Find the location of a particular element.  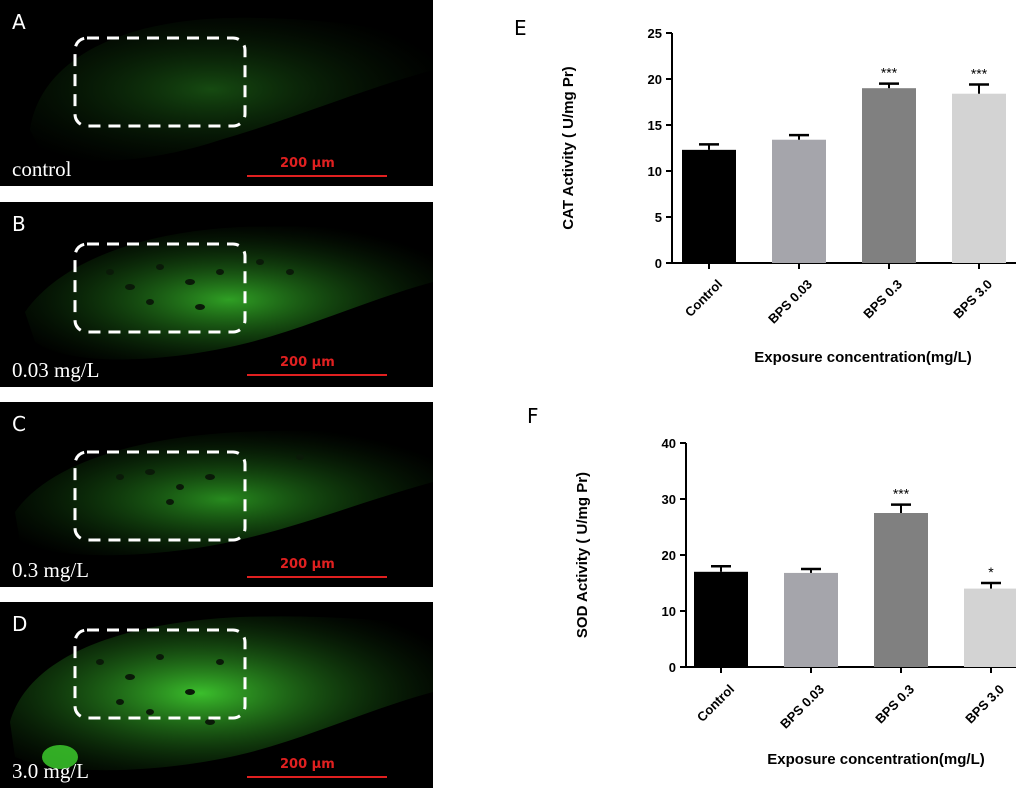

image-panel-c: C 0.3 mg/L 200 μm is located at coordinates (216, 494).